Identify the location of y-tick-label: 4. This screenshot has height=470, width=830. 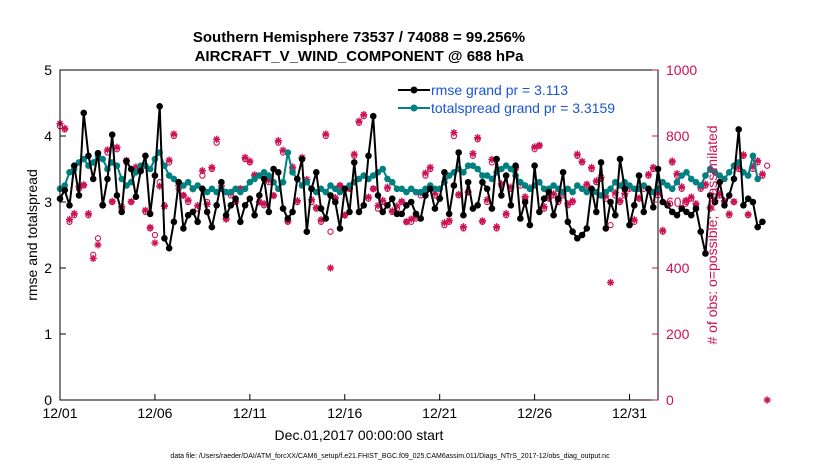
(48, 136).